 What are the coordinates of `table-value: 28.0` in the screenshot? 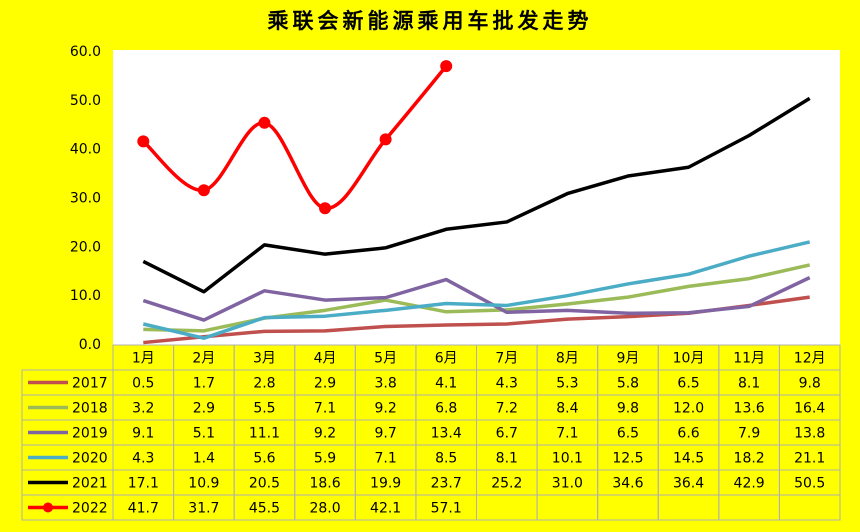 It's located at (324, 509).